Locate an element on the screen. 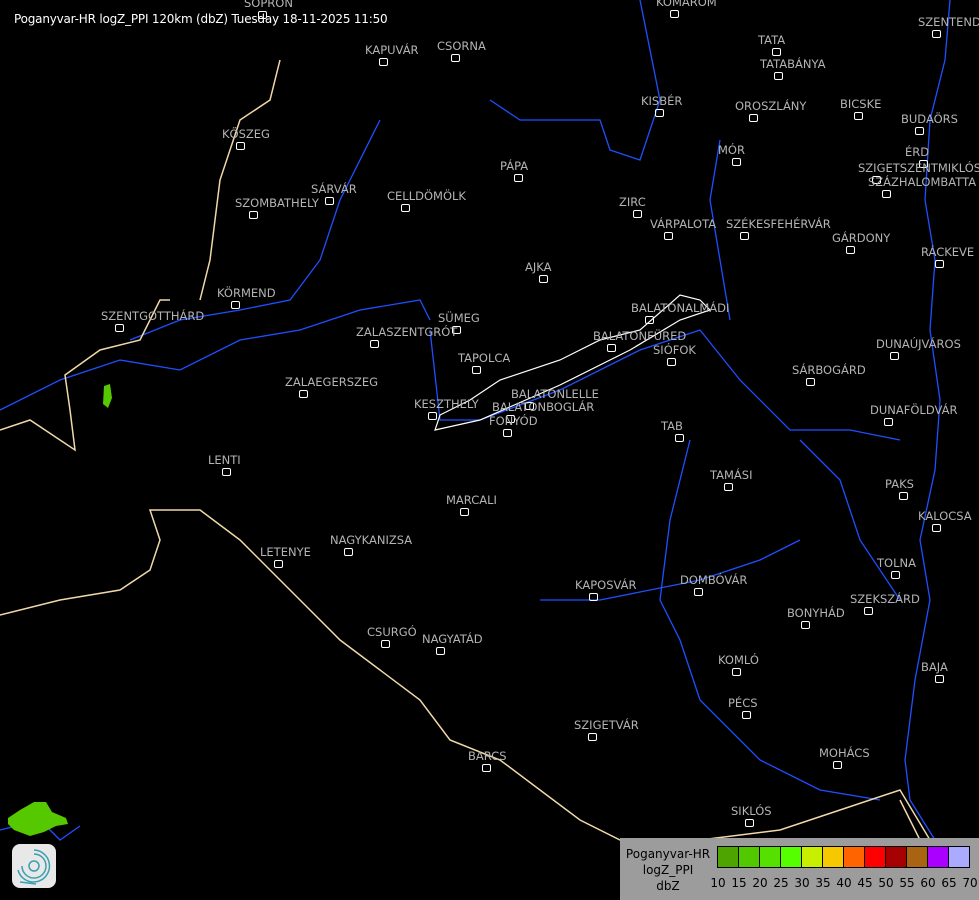  legend-tick-label: 55 is located at coordinates (907, 883).